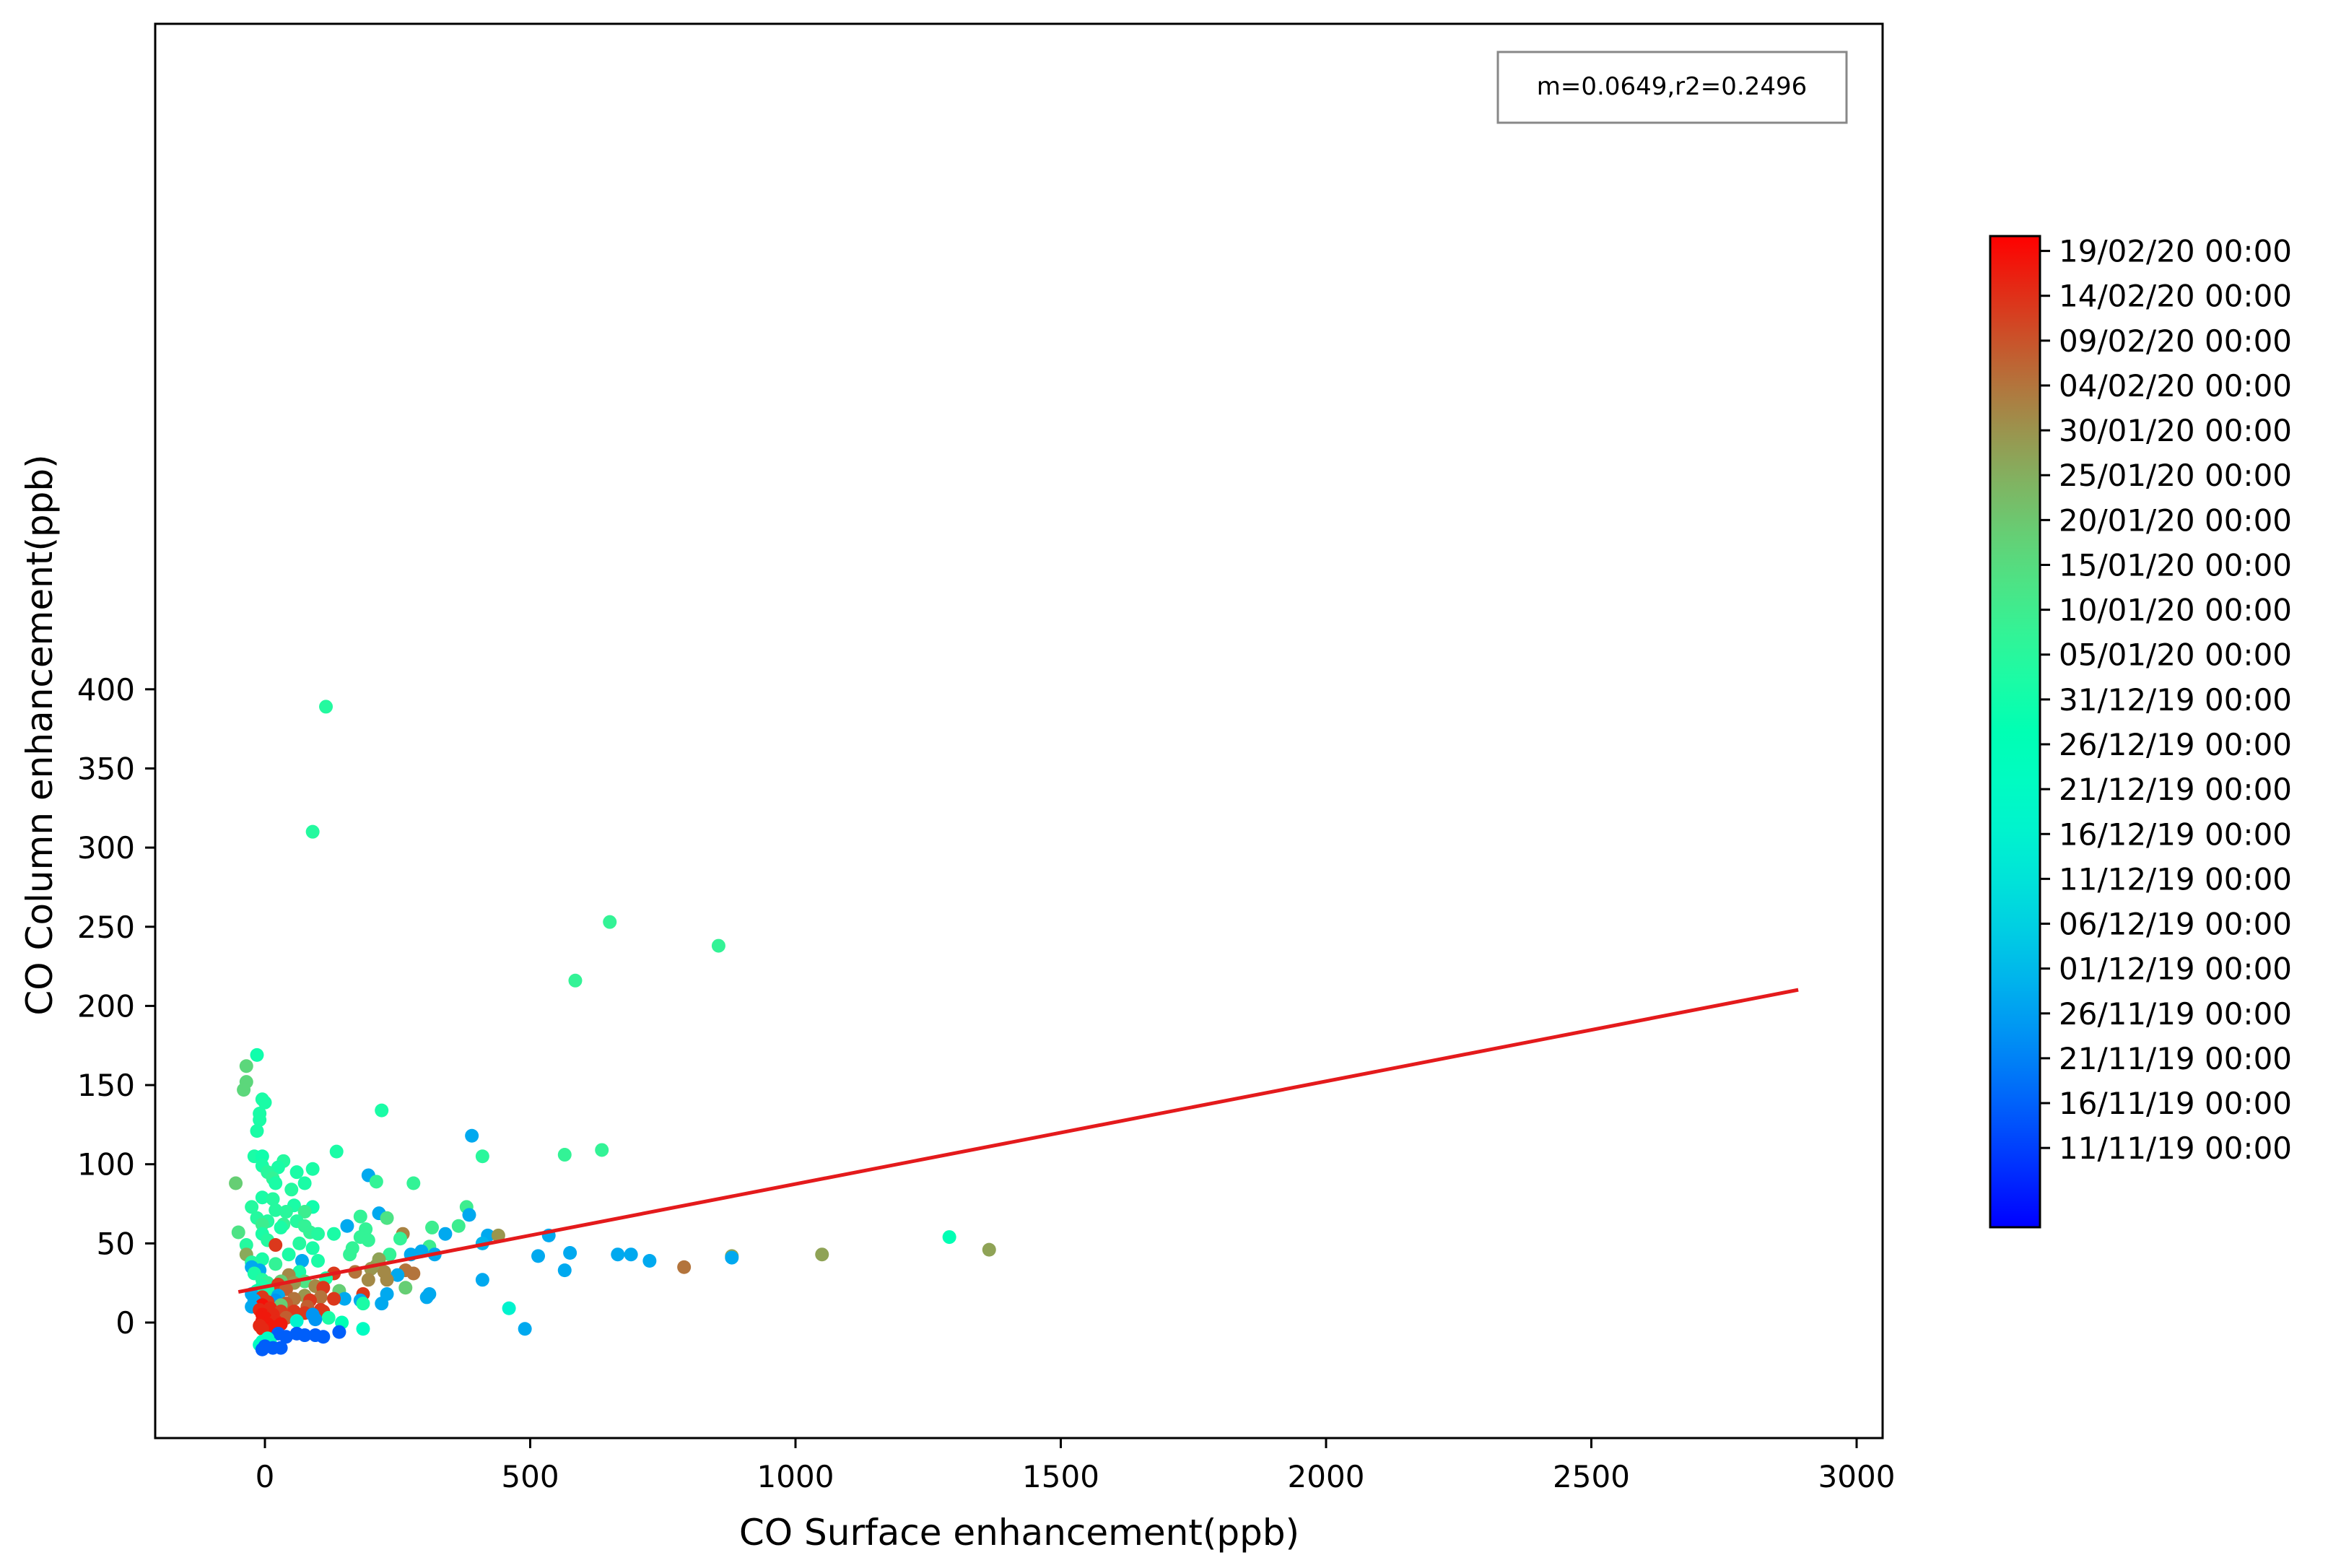  I want to click on x-tick-label: 1500, so click(1060, 1476).